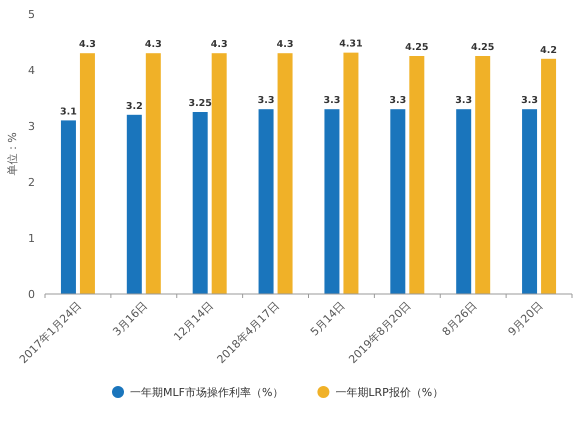  What do you see at coordinates (328, 318) in the screenshot?
I see `x-tick-label: 5月14日` at bounding box center [328, 318].